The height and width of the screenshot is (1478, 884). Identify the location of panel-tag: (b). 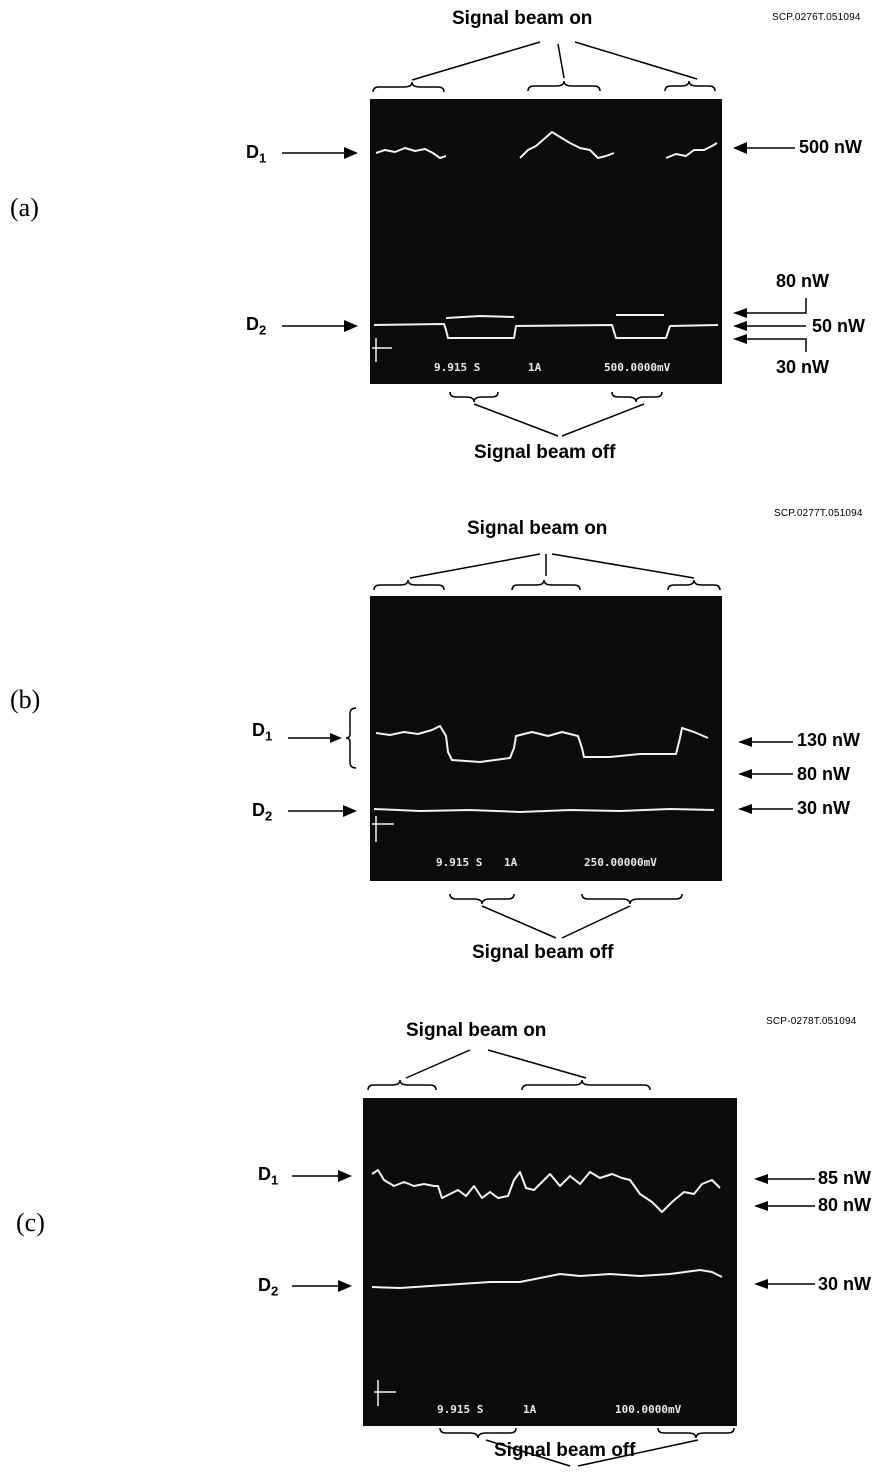
(25, 699).